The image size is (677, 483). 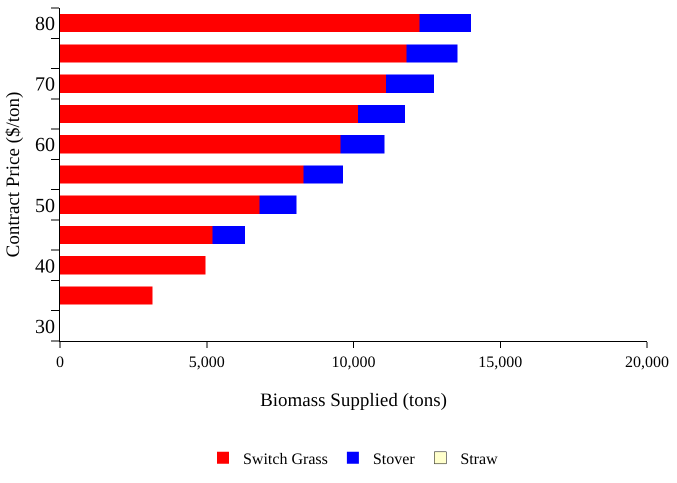 I want to click on y-axis-title: Contract Price ($/ton), so click(x=13, y=175).